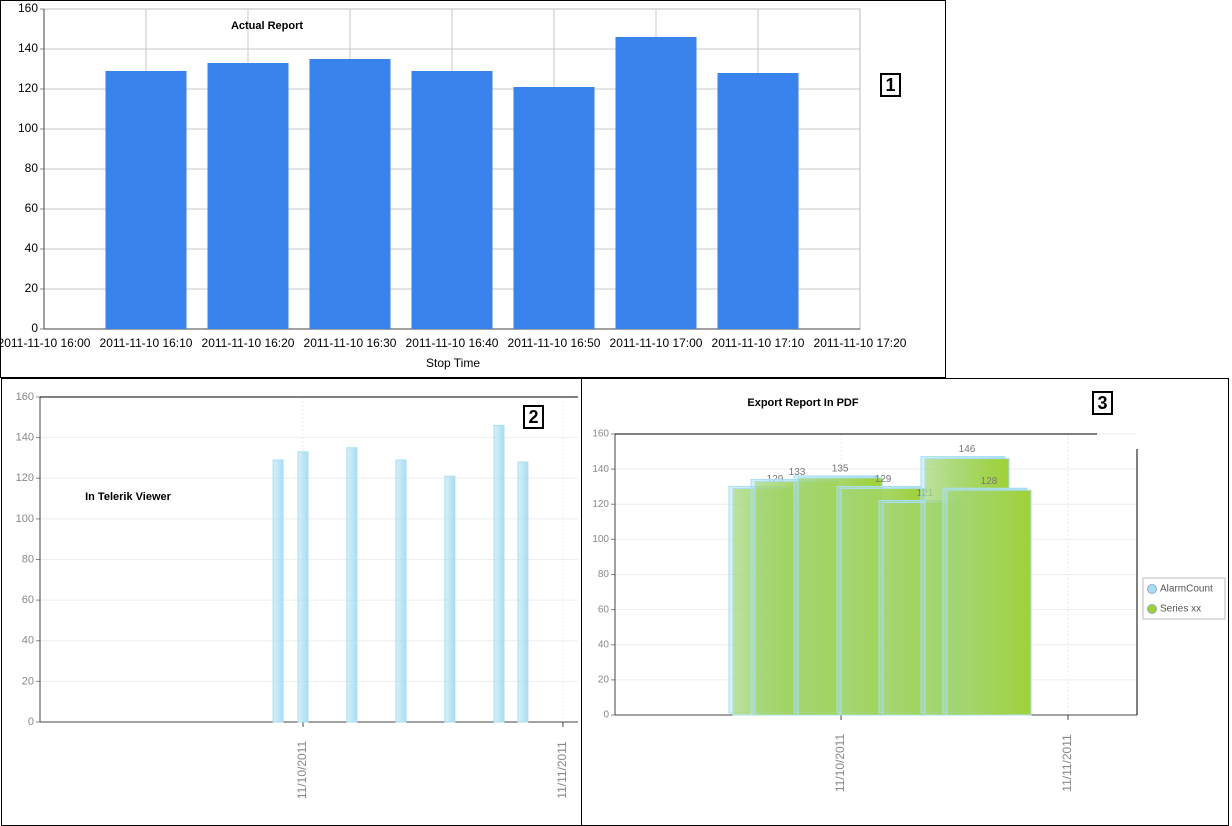 Image resolution: width=1232 pixels, height=826 pixels. I want to click on x-tick-label: 2011-11-10 17:00, so click(656, 343).